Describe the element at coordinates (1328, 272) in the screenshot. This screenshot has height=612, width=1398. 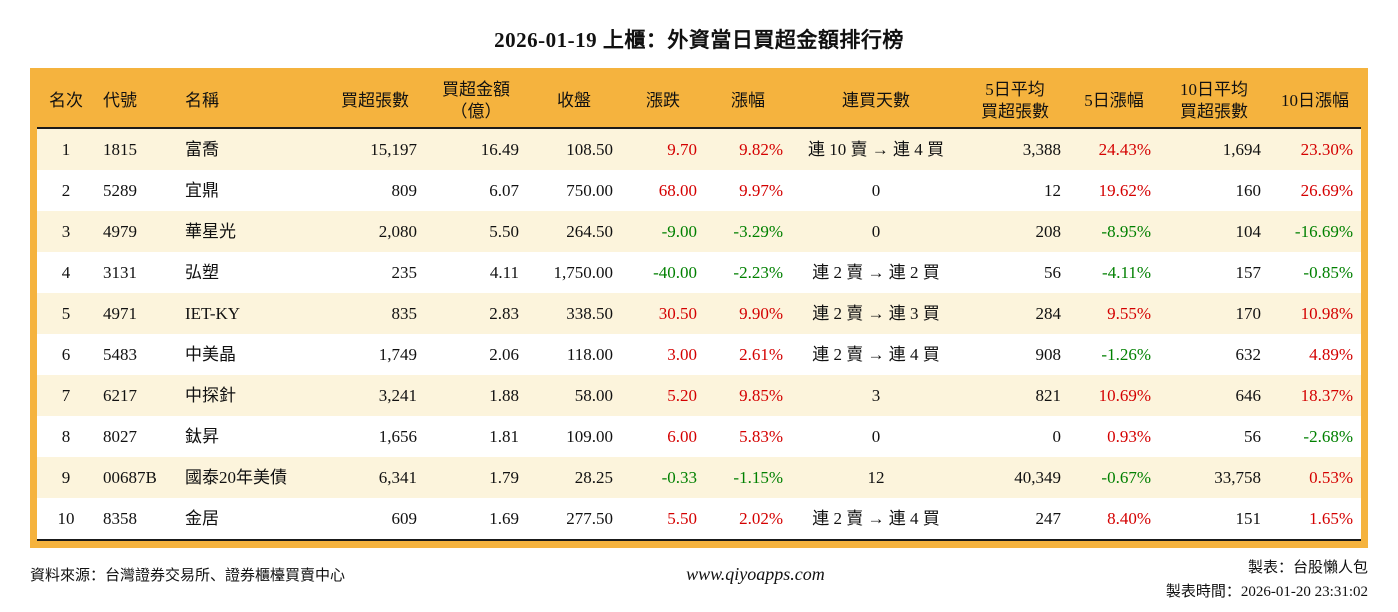
I see `cell-change10-pct: -0.85%` at that location.